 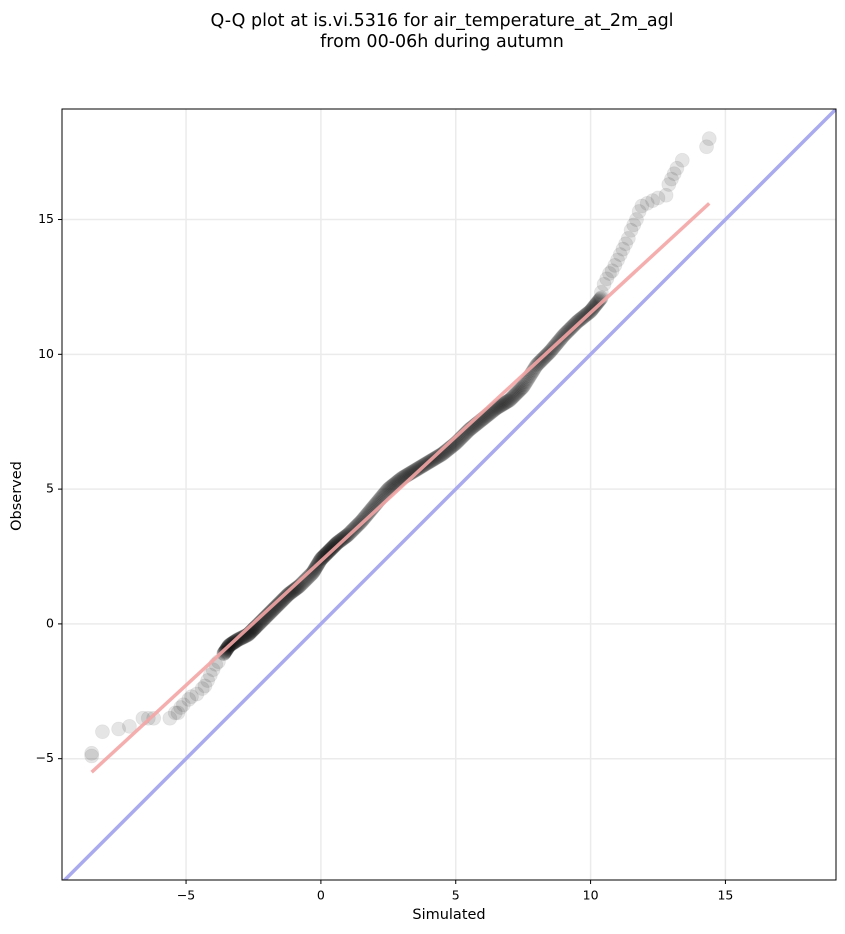 What do you see at coordinates (50, 488) in the screenshot?
I see `y-tick-label: 5` at bounding box center [50, 488].